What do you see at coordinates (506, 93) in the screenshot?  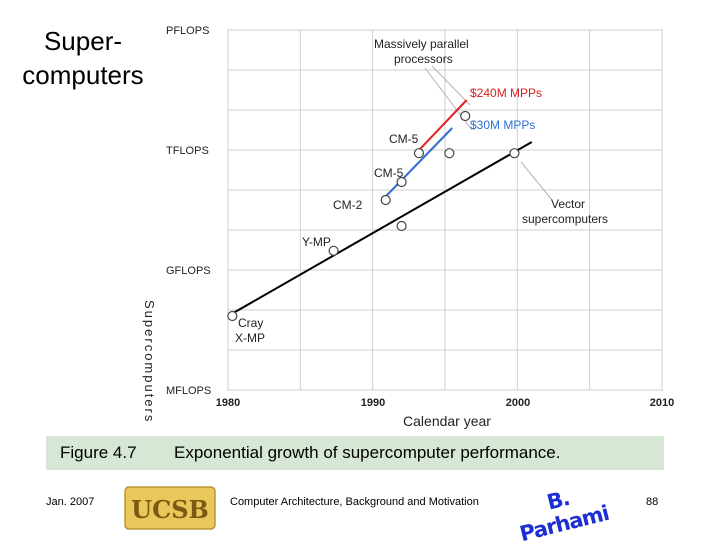 I see `label-mpp240: $240M MPPs` at bounding box center [506, 93].